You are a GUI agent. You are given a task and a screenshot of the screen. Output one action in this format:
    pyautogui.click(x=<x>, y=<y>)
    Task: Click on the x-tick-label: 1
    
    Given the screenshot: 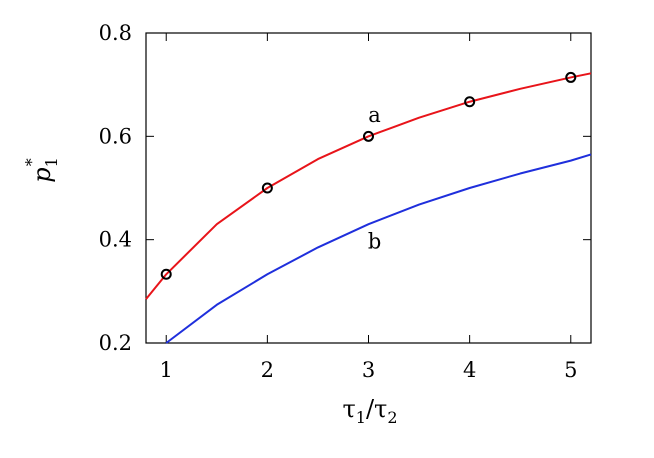 What is the action you would take?
    pyautogui.click(x=166, y=370)
    